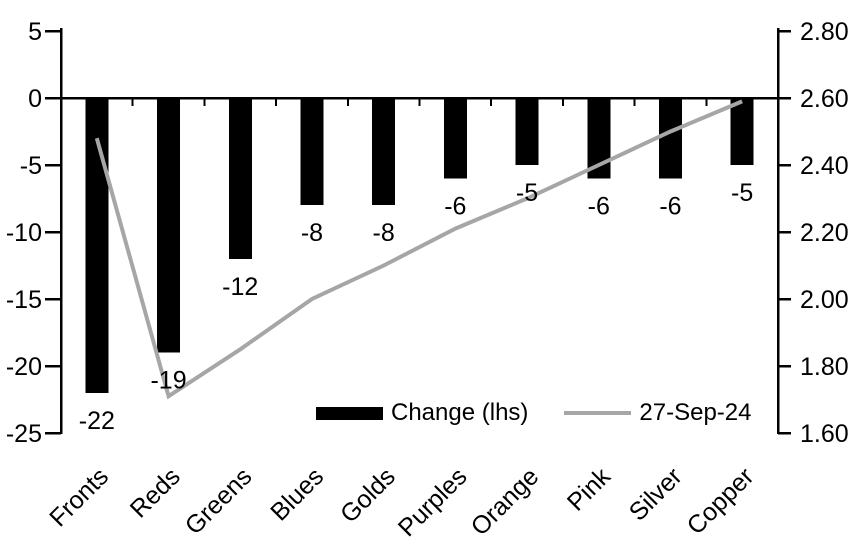  What do you see at coordinates (695, 412) in the screenshot?
I see `legend-label-date: 27-Sep-24` at bounding box center [695, 412].